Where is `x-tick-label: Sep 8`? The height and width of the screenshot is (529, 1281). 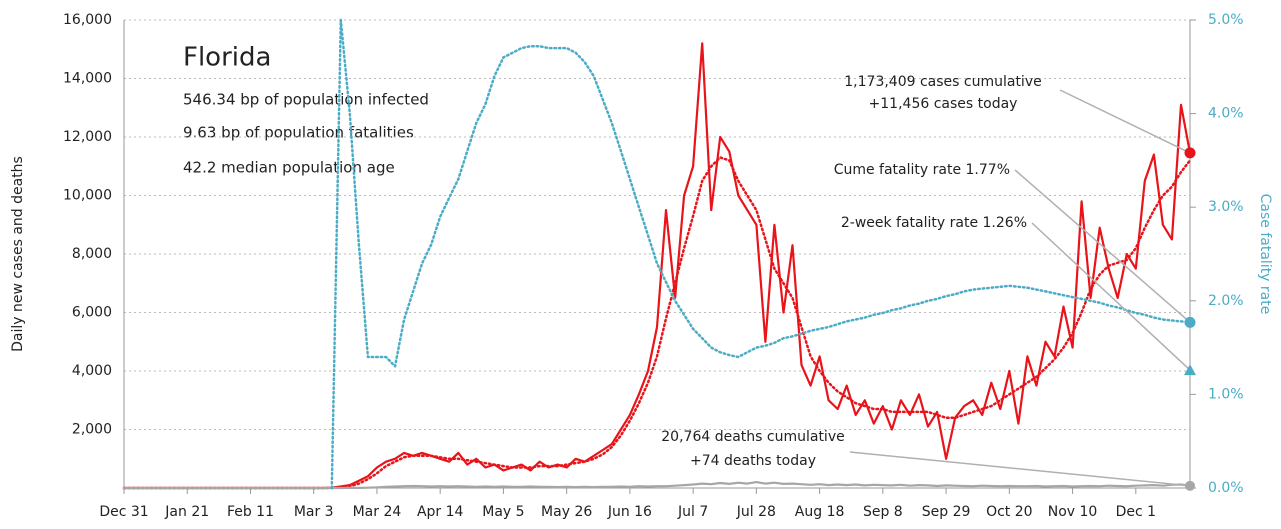
x-tick-label: Sep 8 is located at coordinates (883, 512).